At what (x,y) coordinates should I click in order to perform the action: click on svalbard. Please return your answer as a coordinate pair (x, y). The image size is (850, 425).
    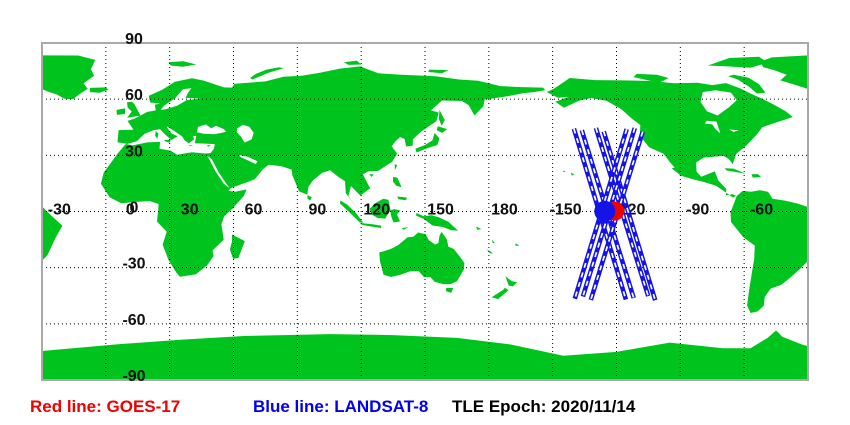
    Looking at the image, I should click on (182, 64).